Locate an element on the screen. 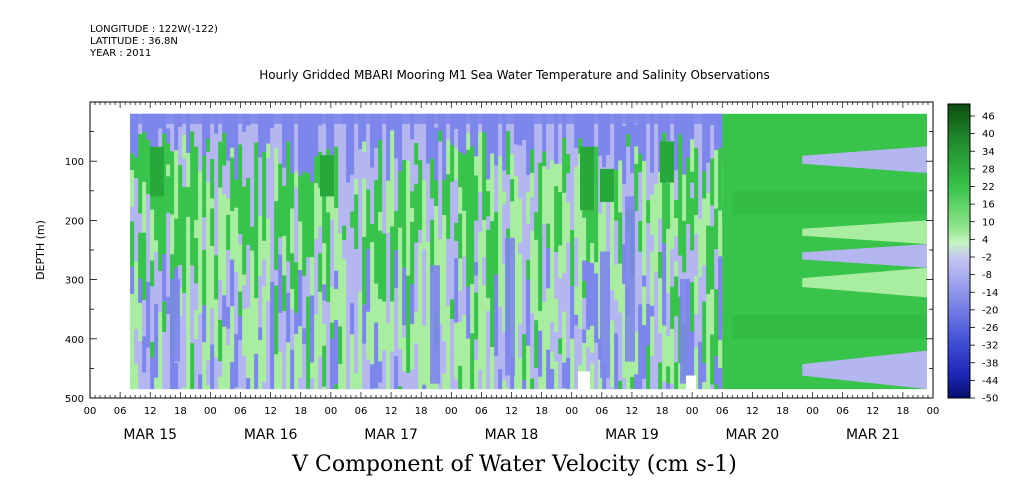 The height and width of the screenshot is (504, 1009). x-tick-label: 06 is located at coordinates (361, 411).